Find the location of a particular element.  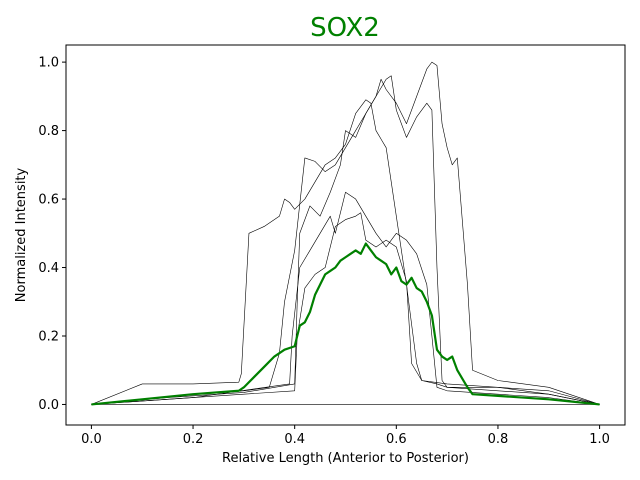

y-tick-label: 0.4 is located at coordinates (48, 268).